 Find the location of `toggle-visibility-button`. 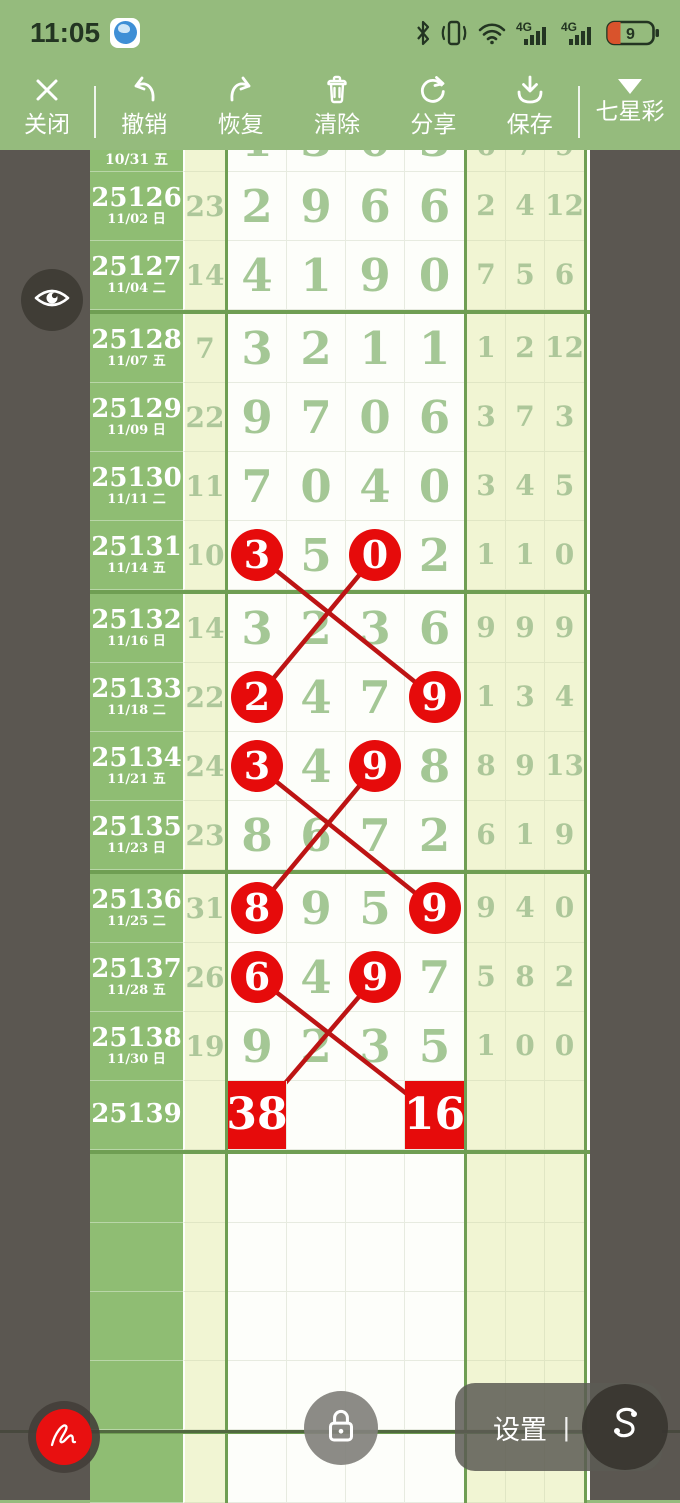

toggle-visibility-button is located at coordinates (52, 300).